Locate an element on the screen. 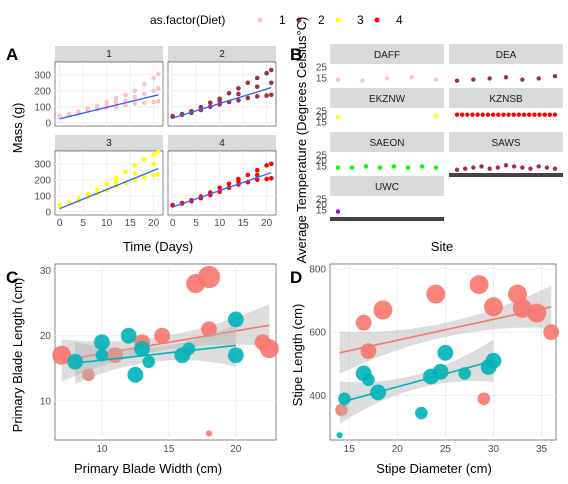 This screenshot has height=484, width=568. facet-panel is located at coordinates (109, 183).